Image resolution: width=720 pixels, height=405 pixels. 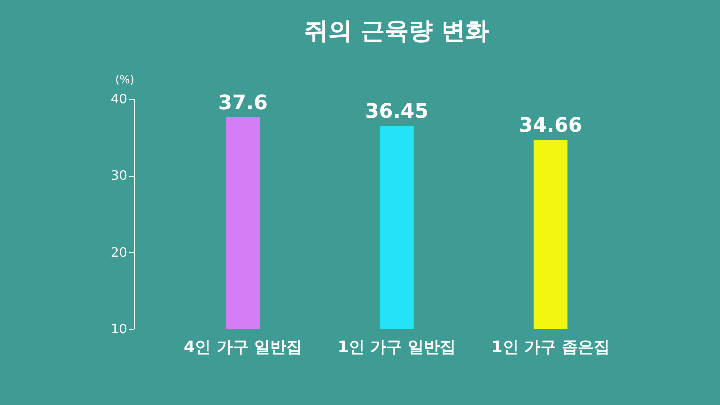 What do you see at coordinates (119, 330) in the screenshot?
I see `y-tick-label: 10` at bounding box center [119, 330].